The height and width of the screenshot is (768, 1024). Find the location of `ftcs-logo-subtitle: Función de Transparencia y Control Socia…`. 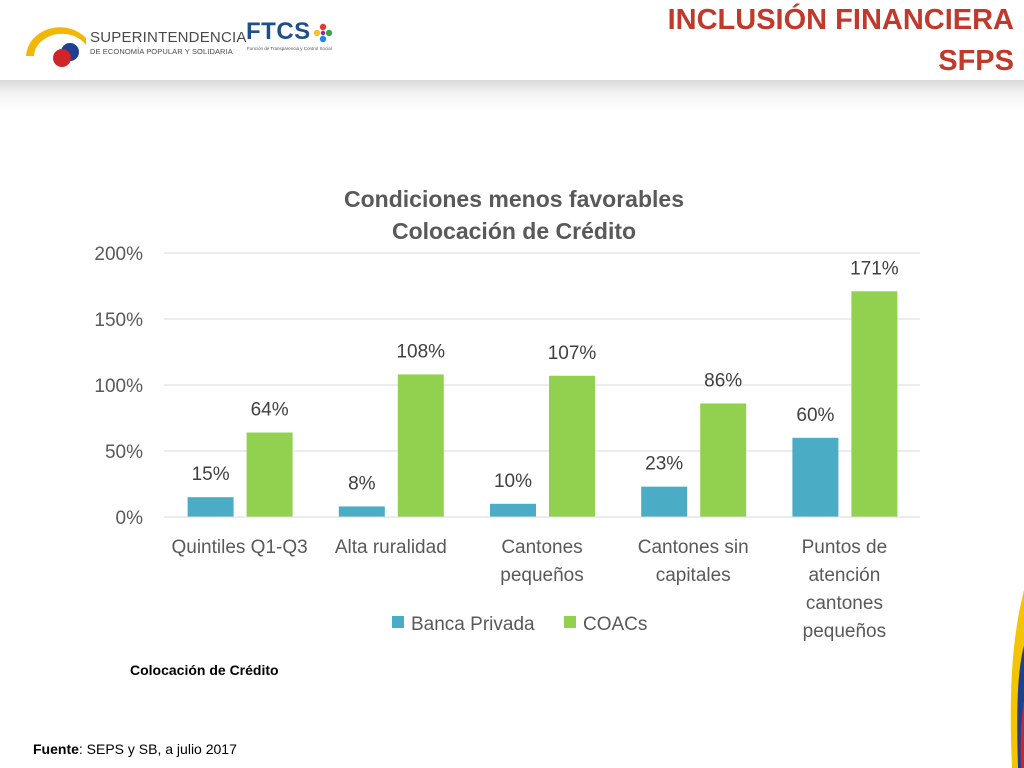

ftcs-logo-subtitle: Función de Transparencia y Control Socia… is located at coordinates (289, 48).